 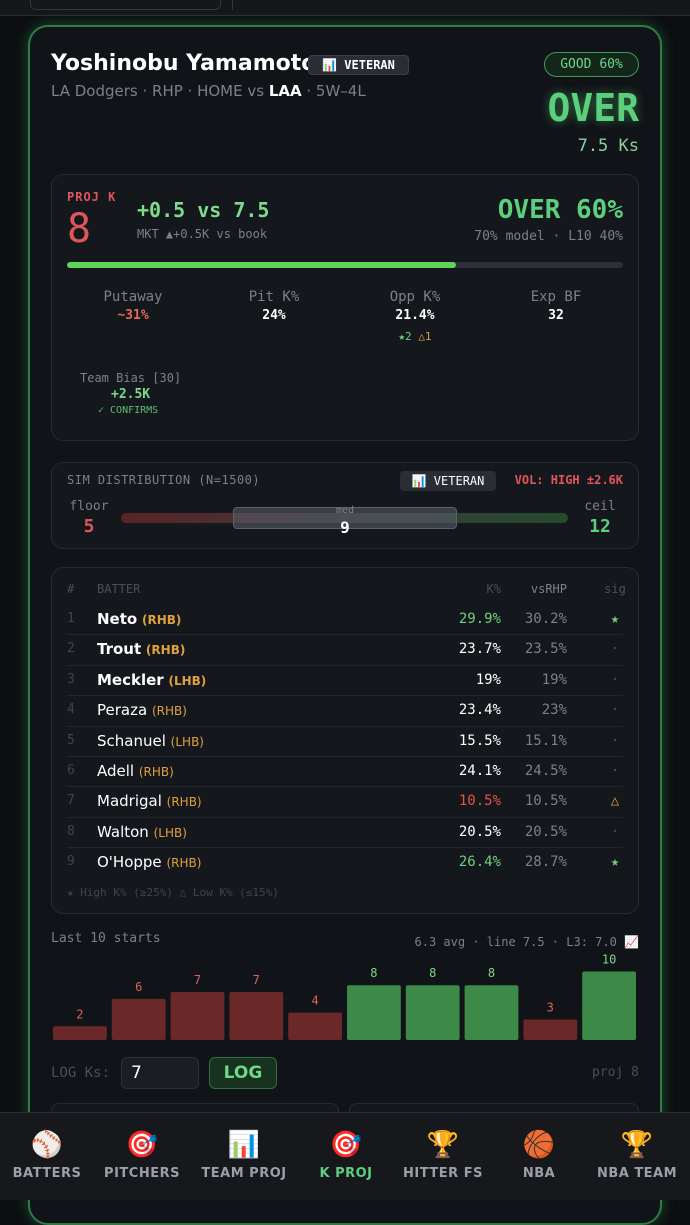 I want to click on k-pct: 23.4%, so click(x=479, y=710).